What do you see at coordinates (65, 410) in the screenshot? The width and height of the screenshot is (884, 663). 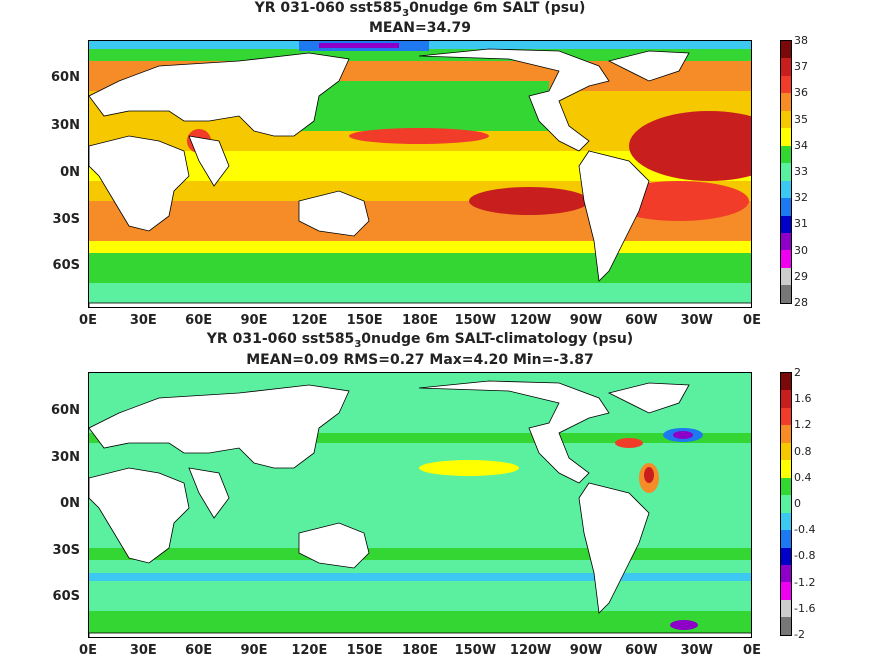 I see `bottom-lat-label: 60N` at bounding box center [65, 410].